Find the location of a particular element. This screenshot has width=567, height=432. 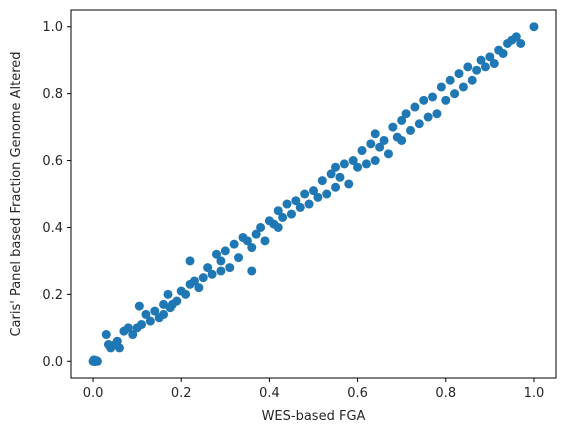

x-tick-label: 0.2 is located at coordinates (181, 393).